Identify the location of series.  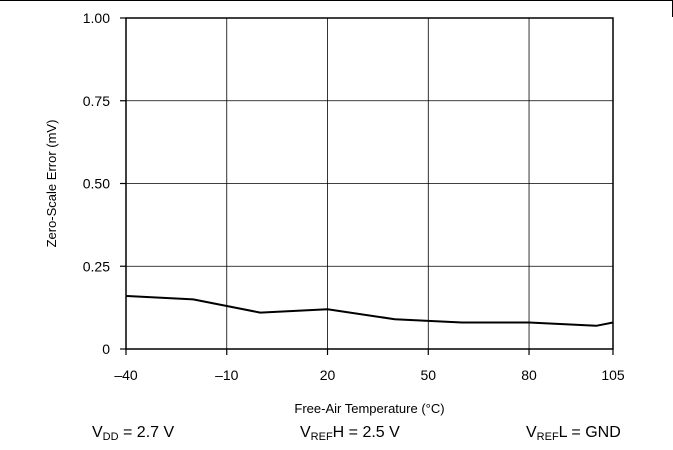
(369, 311).